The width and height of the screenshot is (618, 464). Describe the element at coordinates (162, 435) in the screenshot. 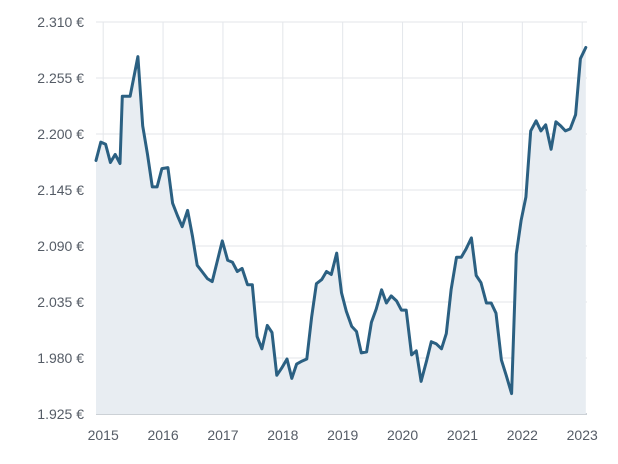

I see `x-tick-label: 2016` at that location.